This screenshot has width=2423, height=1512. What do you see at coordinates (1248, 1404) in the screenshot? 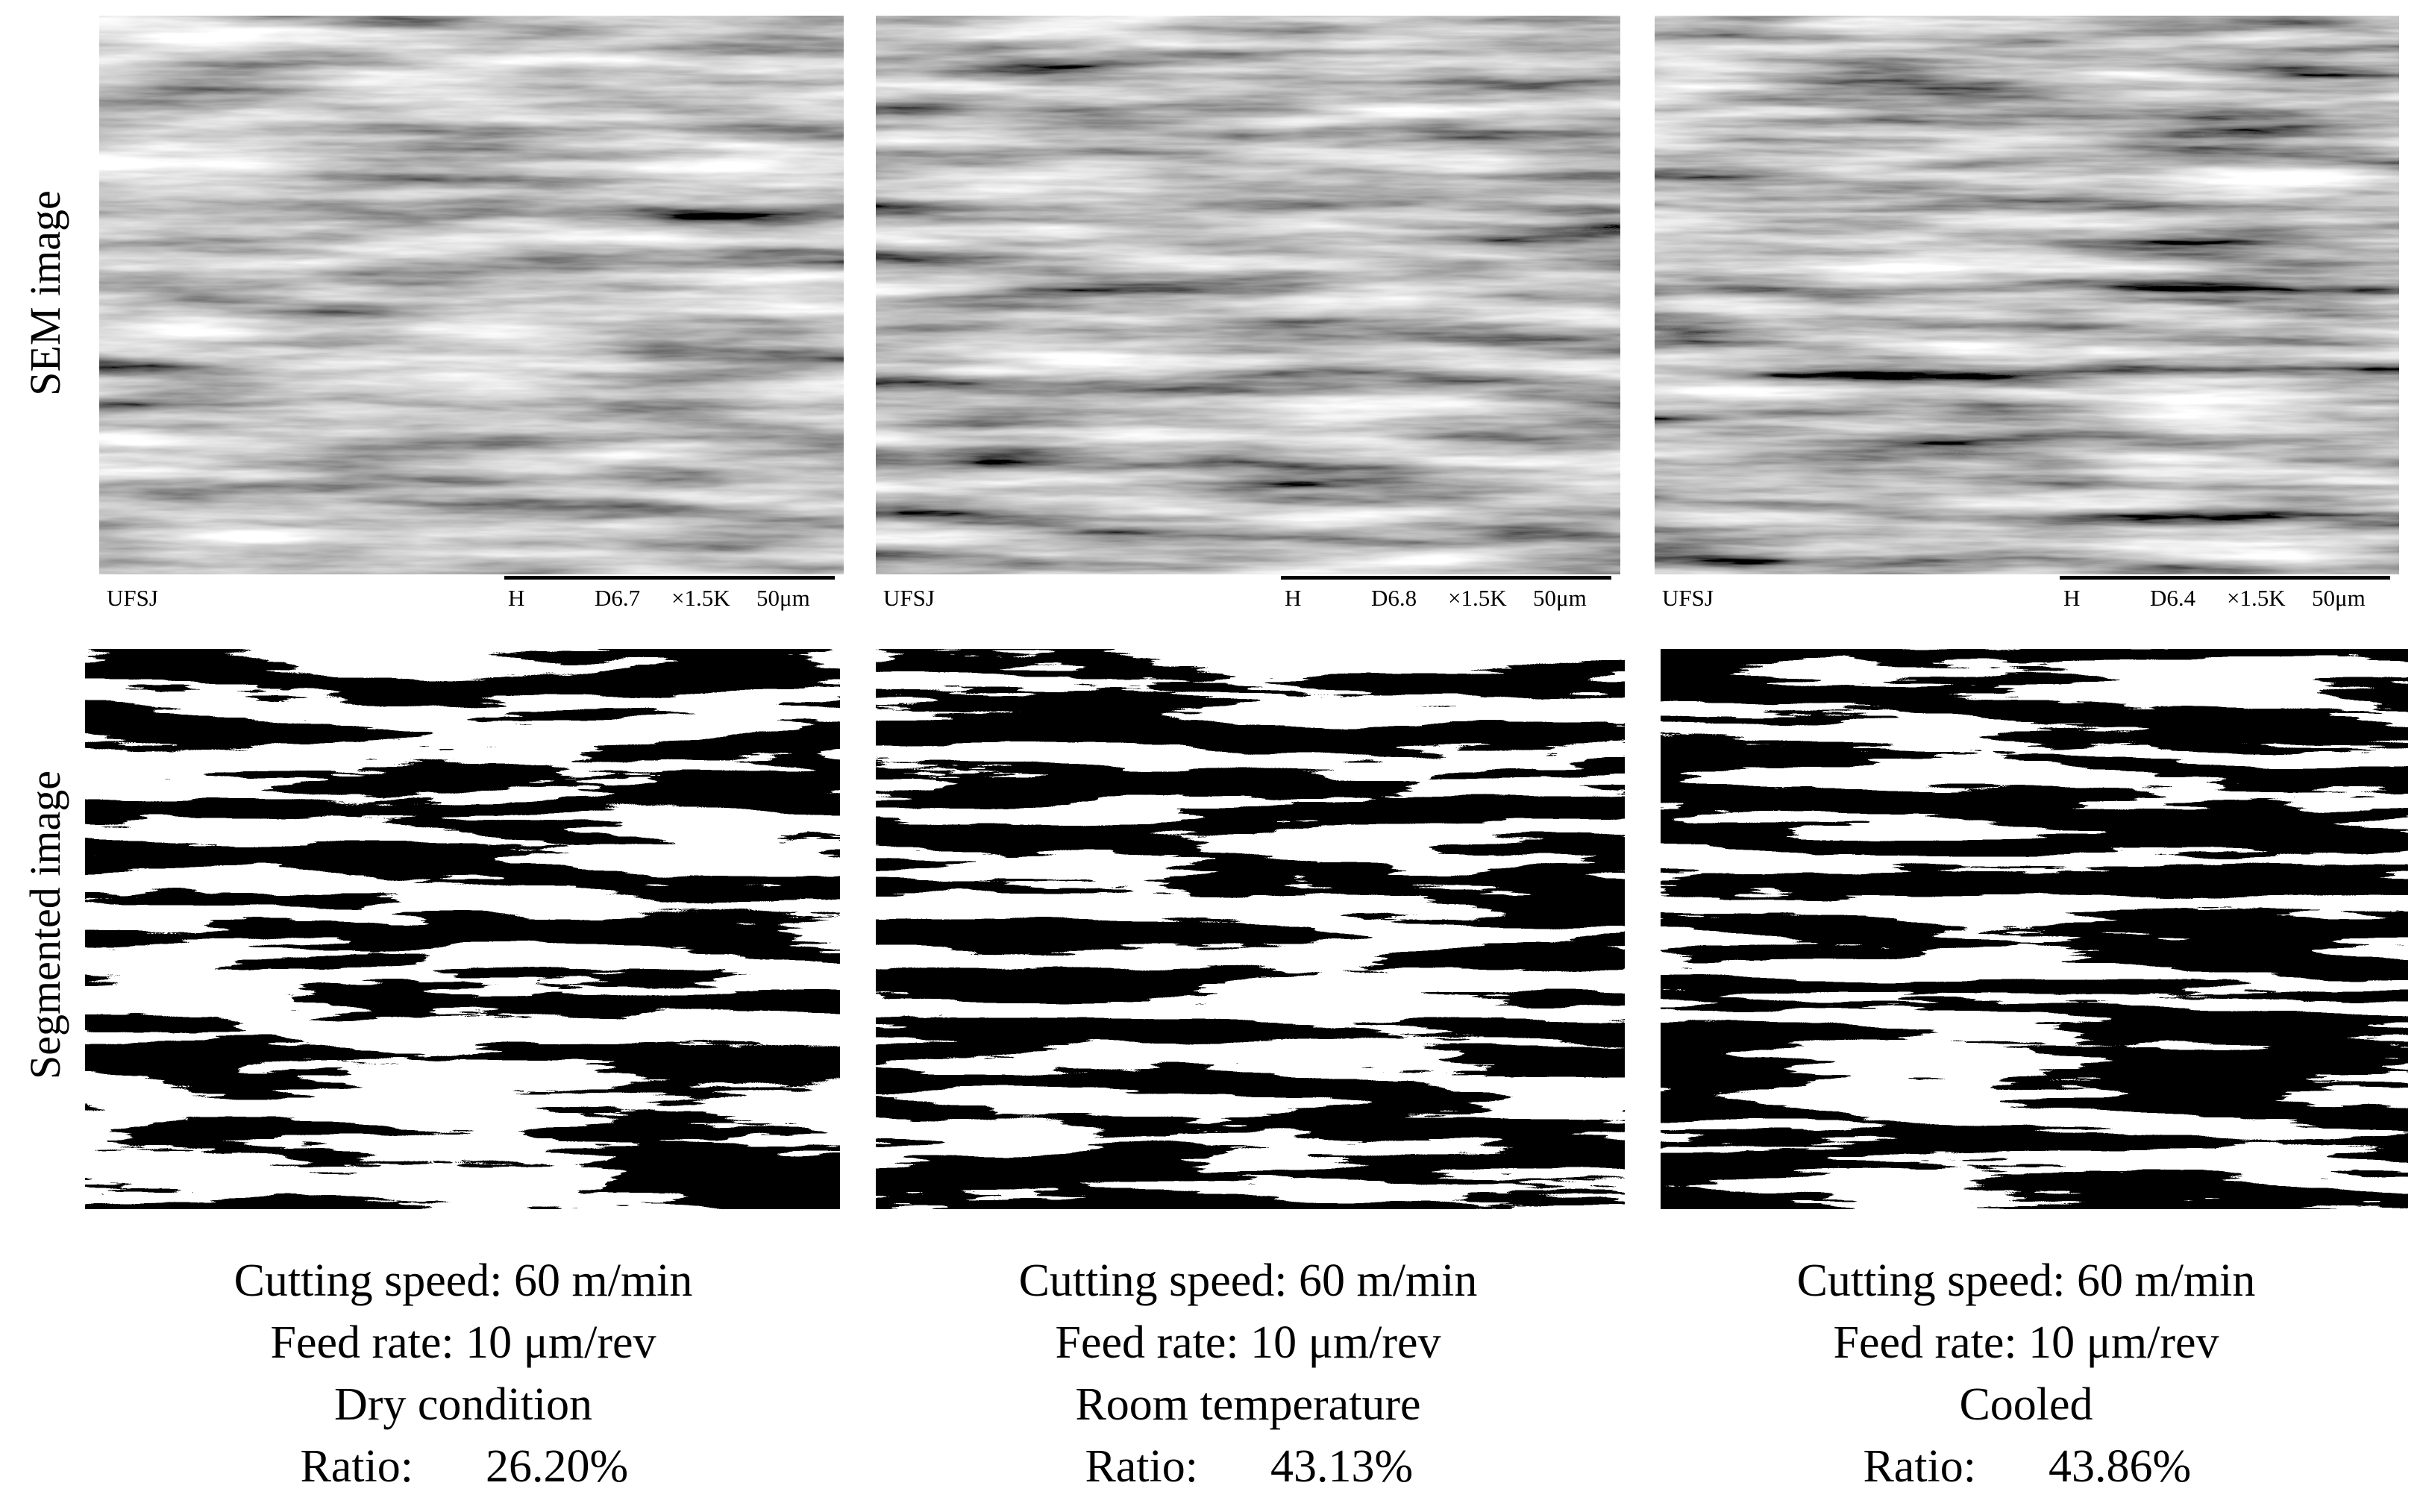
I see `caption-condition: Room temperature` at bounding box center [1248, 1404].